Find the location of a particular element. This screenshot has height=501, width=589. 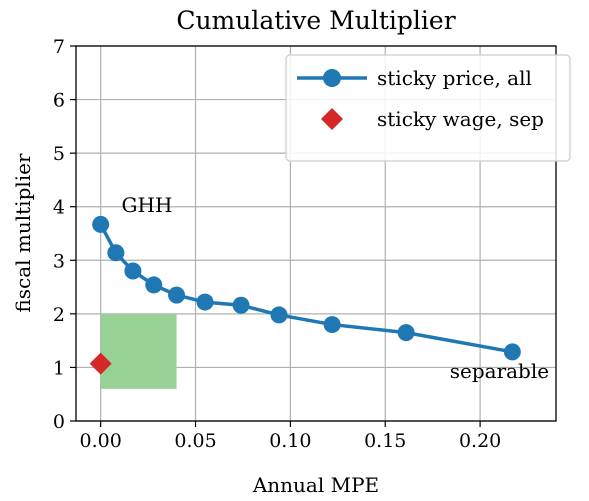

legend-label-sticky-price: sticky price, all is located at coordinates (454, 78).